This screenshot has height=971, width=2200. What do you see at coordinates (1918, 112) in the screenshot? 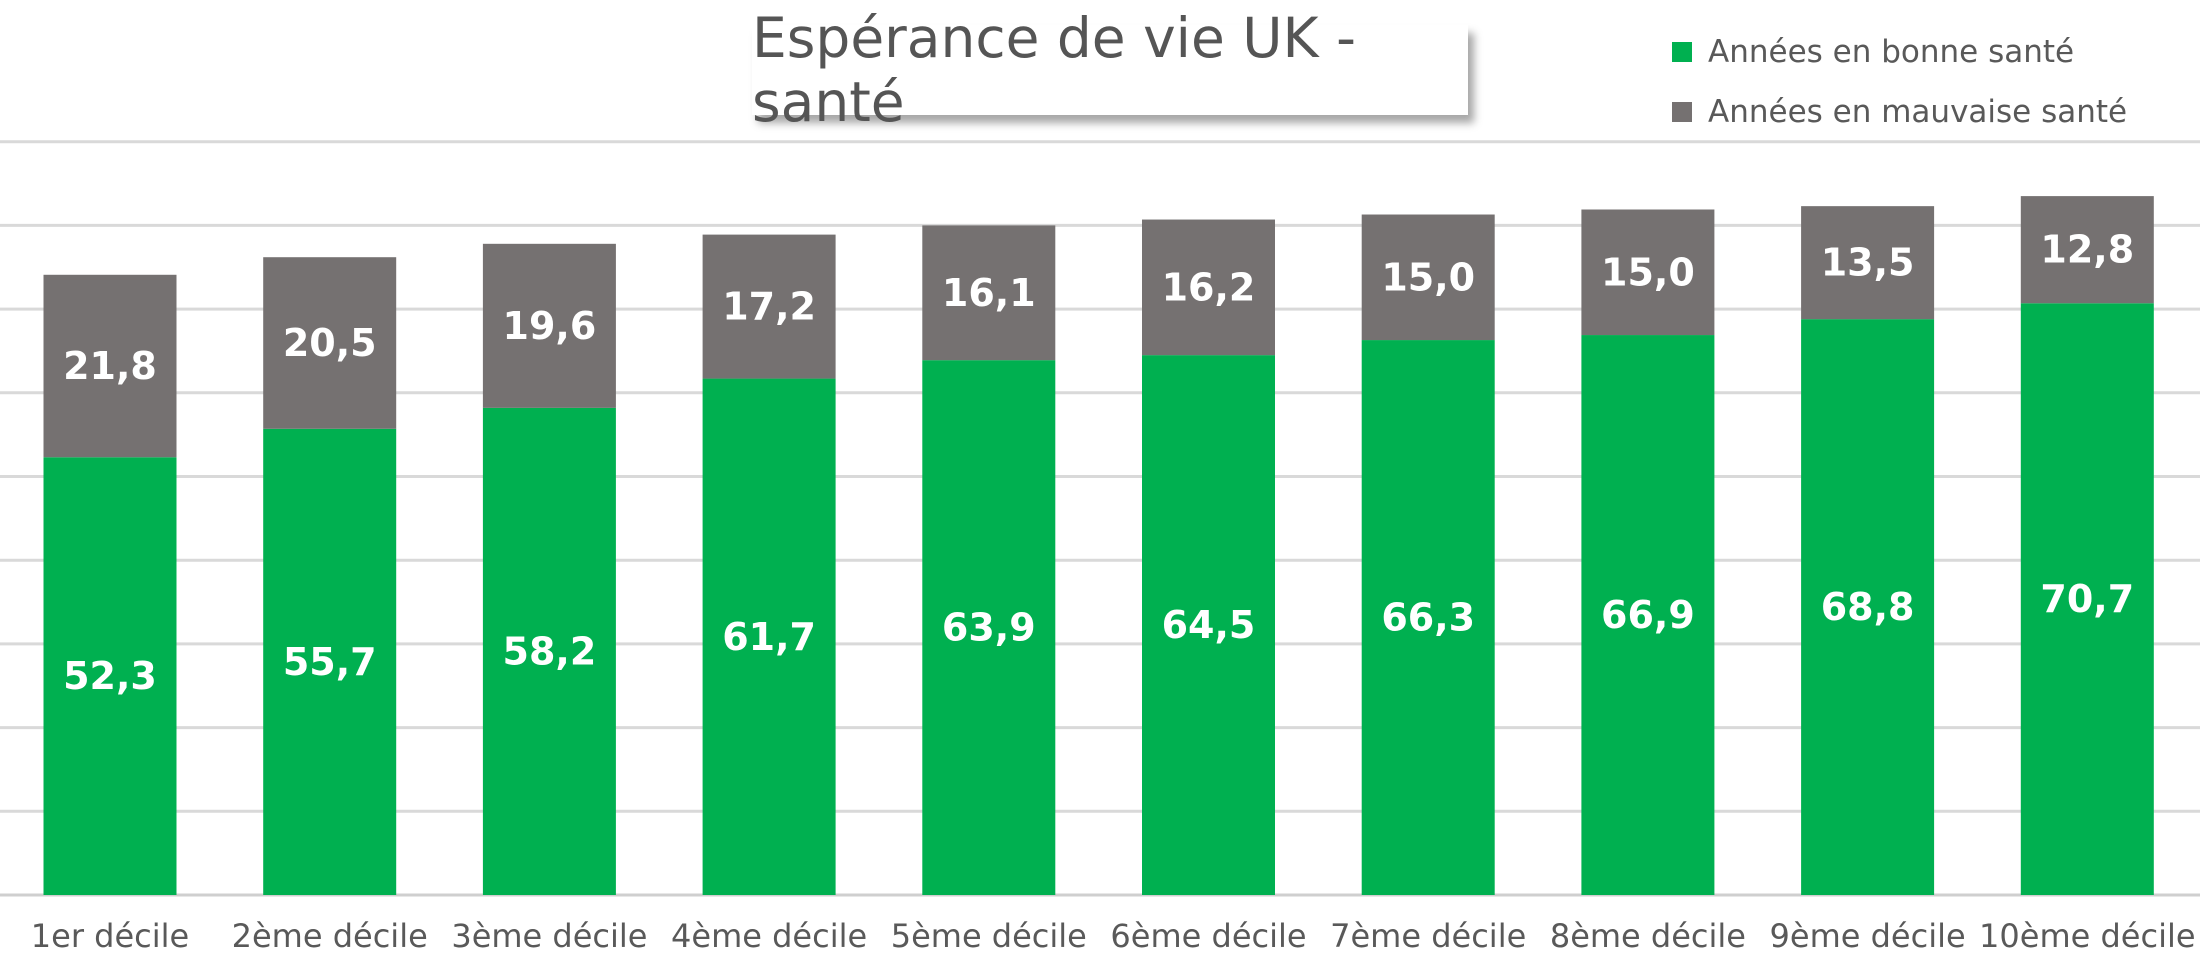
I see `legend-label-poor-health: Années en mauvaise santé` at bounding box center [1918, 112].